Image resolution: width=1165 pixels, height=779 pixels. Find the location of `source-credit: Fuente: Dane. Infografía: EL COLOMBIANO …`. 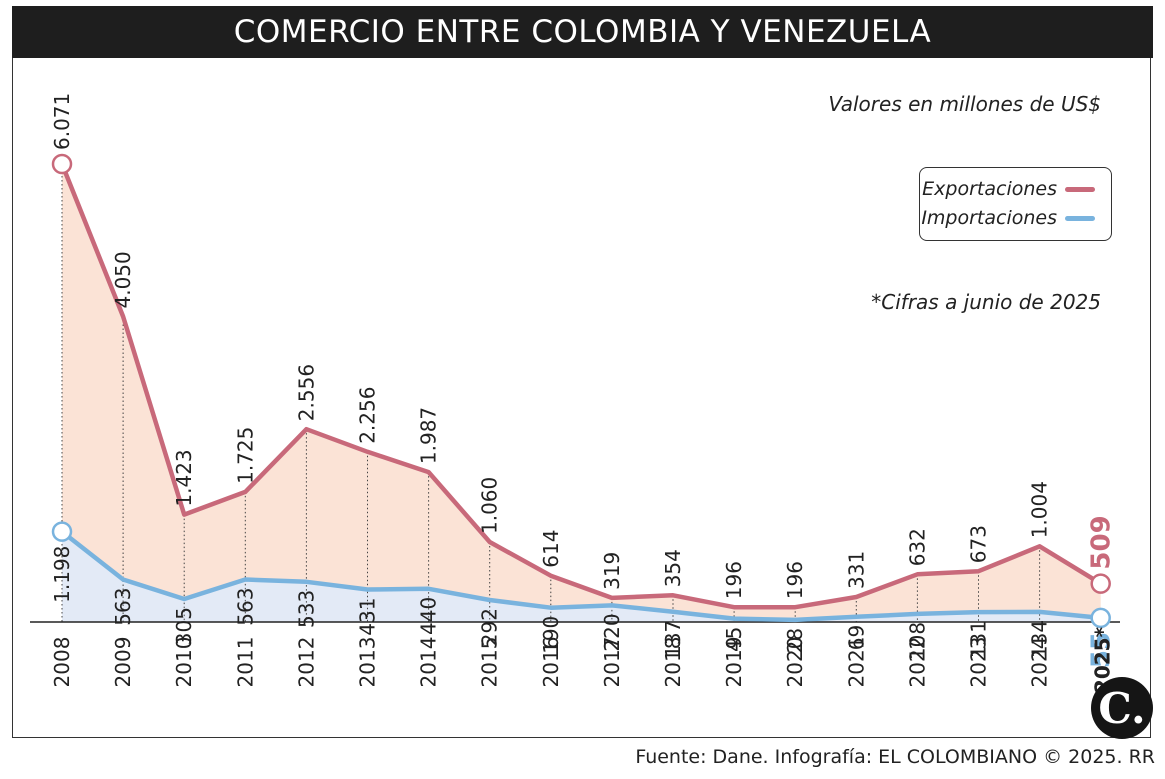

source-credit: Fuente: Dane. Infografía: EL COLOMBIANO … is located at coordinates (895, 757).